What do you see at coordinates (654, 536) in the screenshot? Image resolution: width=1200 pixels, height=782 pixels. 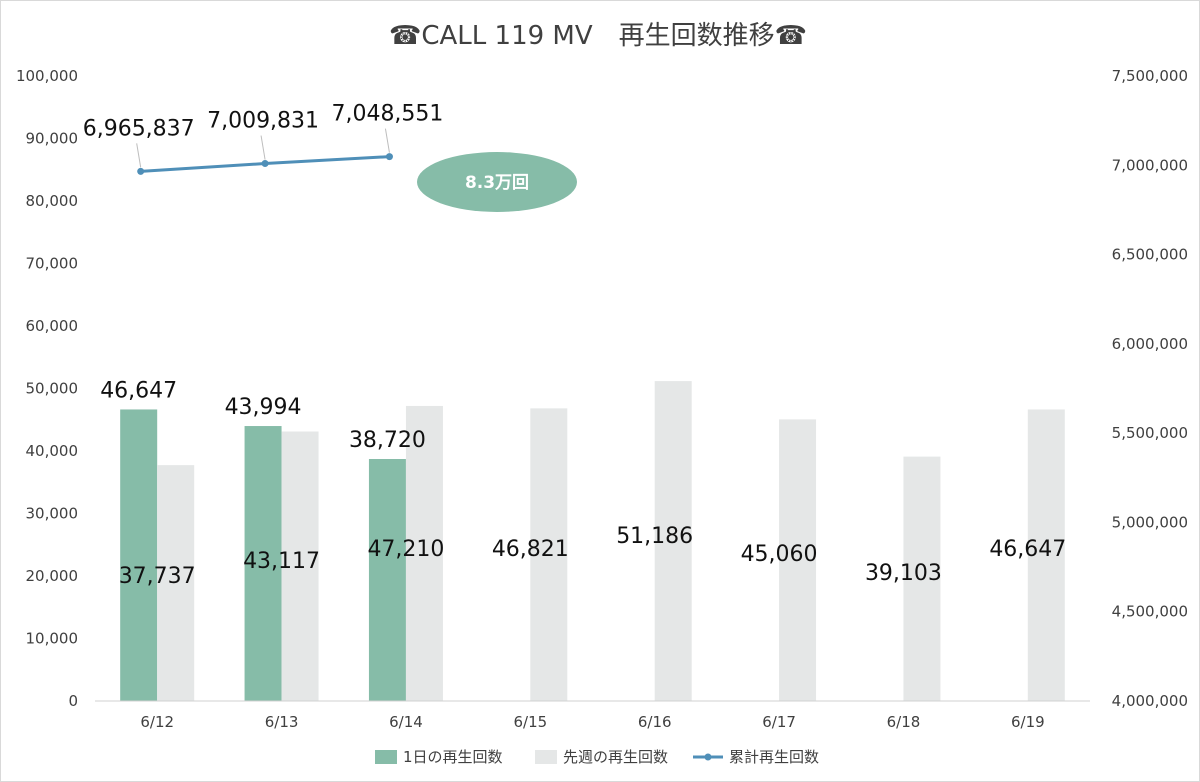 I see `last-week-data-label: 51,186` at bounding box center [654, 536].